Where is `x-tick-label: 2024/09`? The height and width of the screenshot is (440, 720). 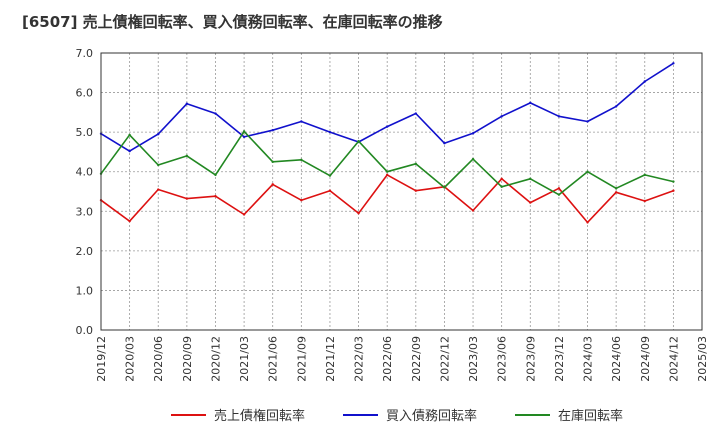
x-tick-label: 2024/09 is located at coordinates (645, 359).